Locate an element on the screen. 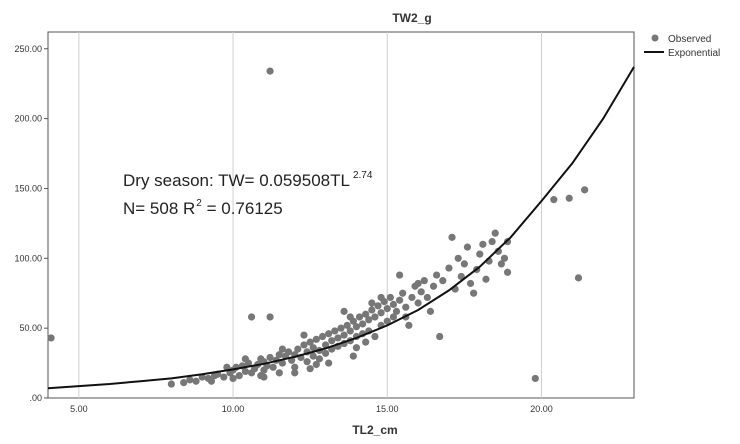 This screenshot has height=444, width=740. y-tick-label: 150.00 is located at coordinates (28, 188).